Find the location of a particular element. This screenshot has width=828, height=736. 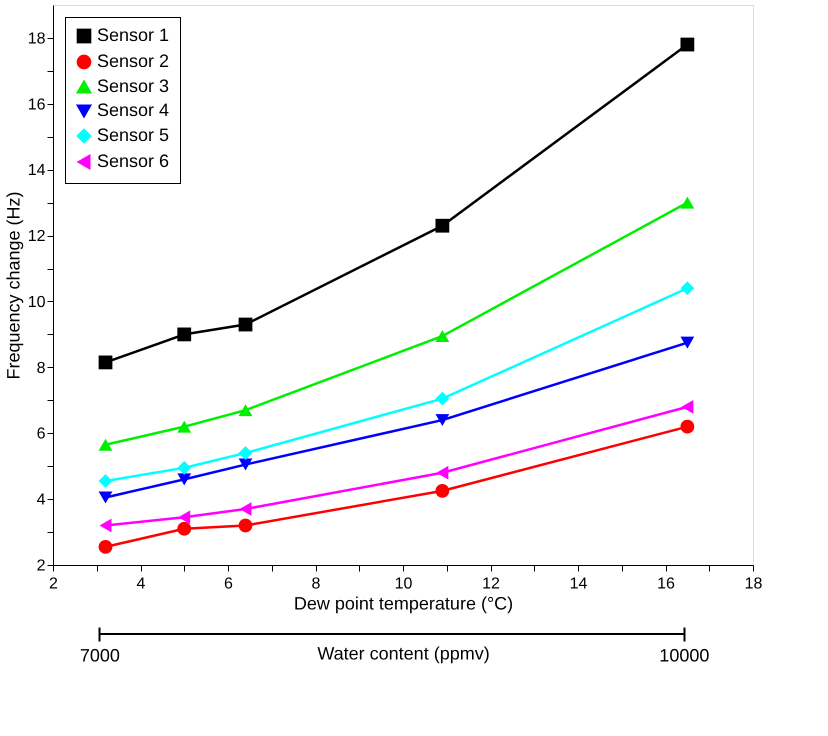

x-tick-label: 12 is located at coordinates (491, 584).